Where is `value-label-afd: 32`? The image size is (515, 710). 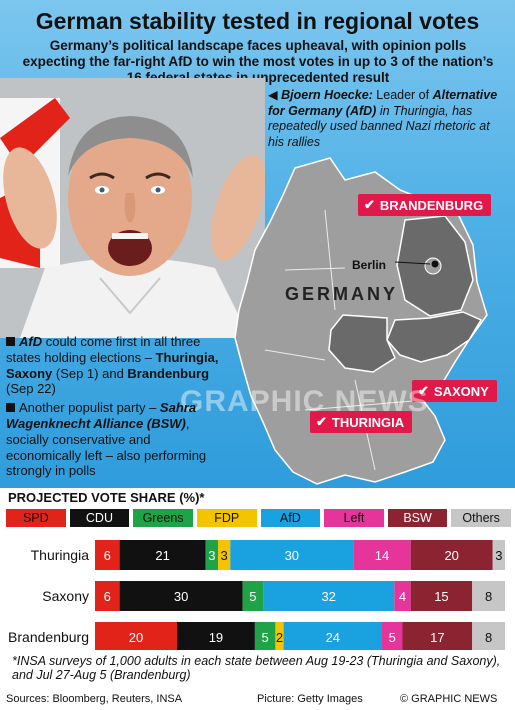 value-label-afd: 32 is located at coordinates (328, 596).